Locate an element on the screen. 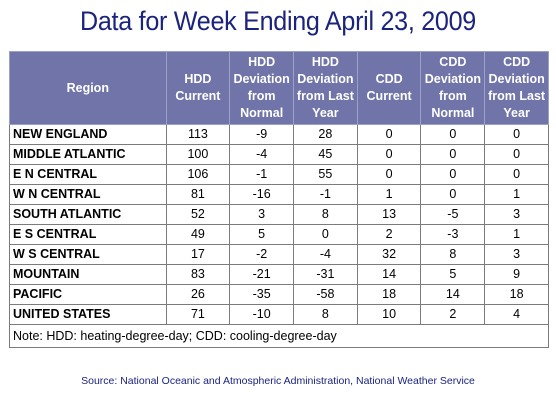 The height and width of the screenshot is (400, 556). value-cell: 55 is located at coordinates (325, 174).